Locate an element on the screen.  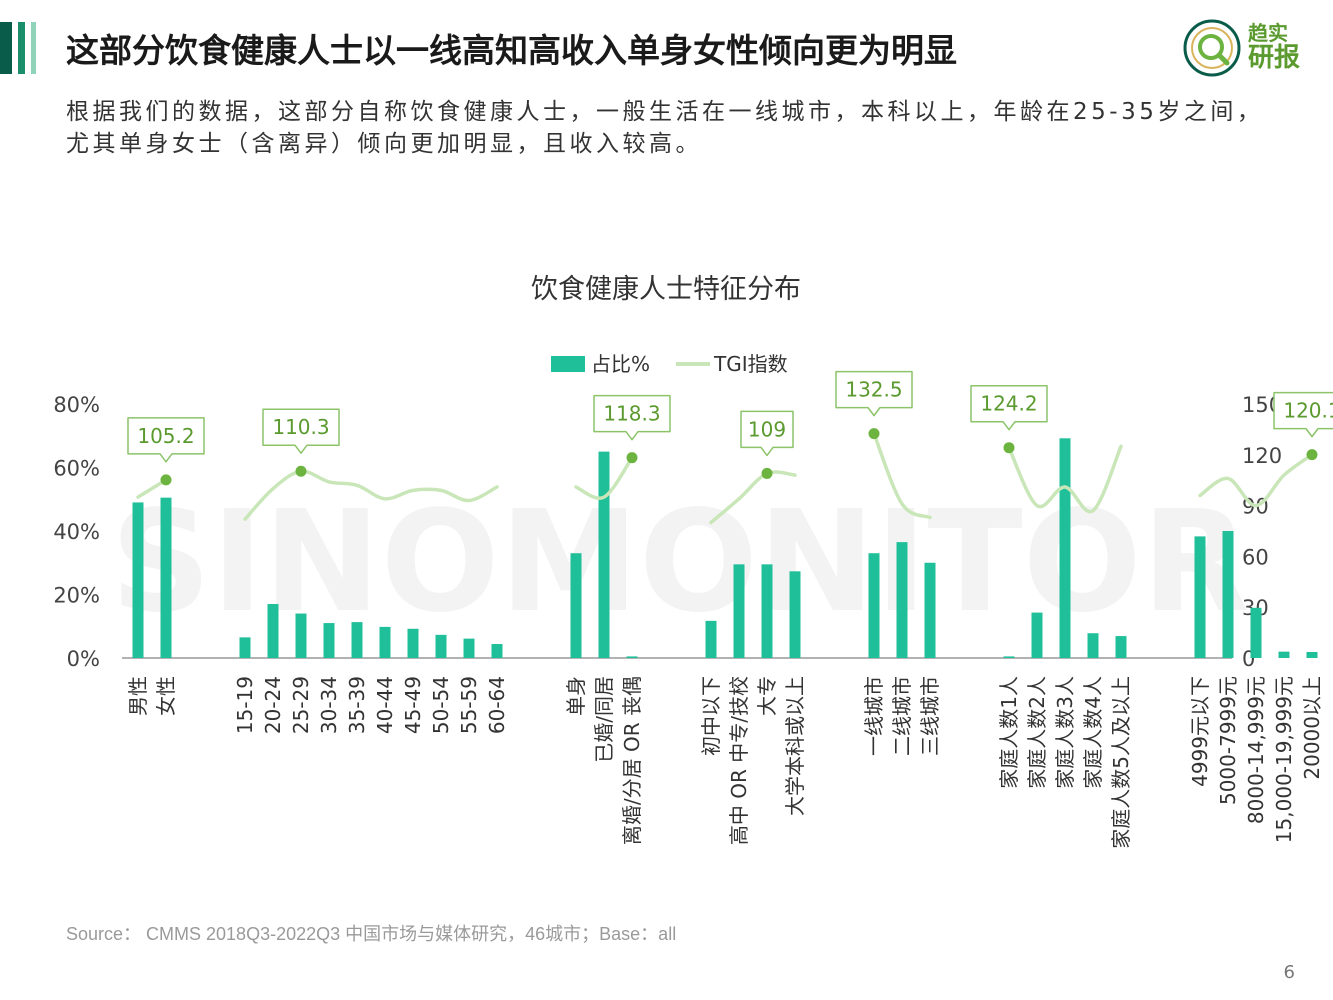
x-tick-label: 5000-7999元 is located at coordinates (1228, 740).